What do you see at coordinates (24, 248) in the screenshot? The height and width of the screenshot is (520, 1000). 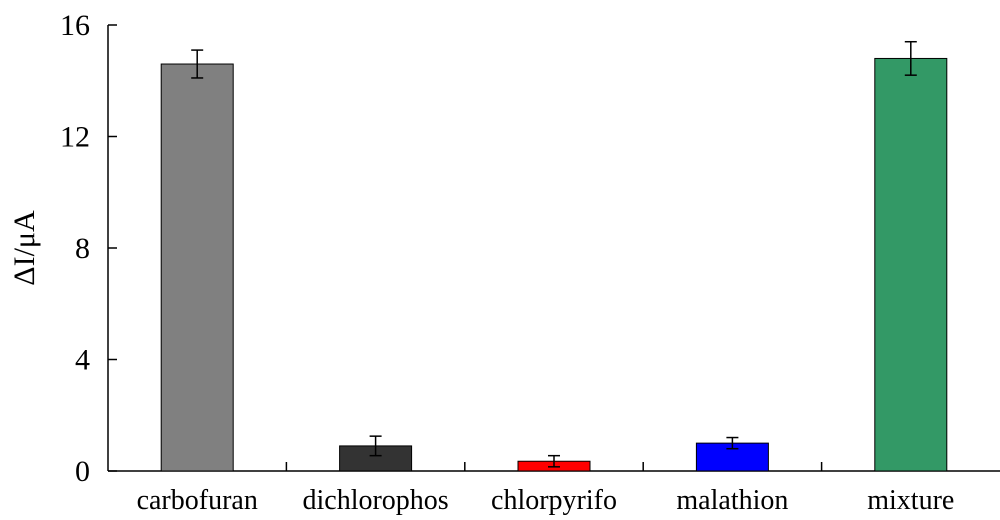 I see `y-axis-title: ΔI/μA` at bounding box center [24, 248].